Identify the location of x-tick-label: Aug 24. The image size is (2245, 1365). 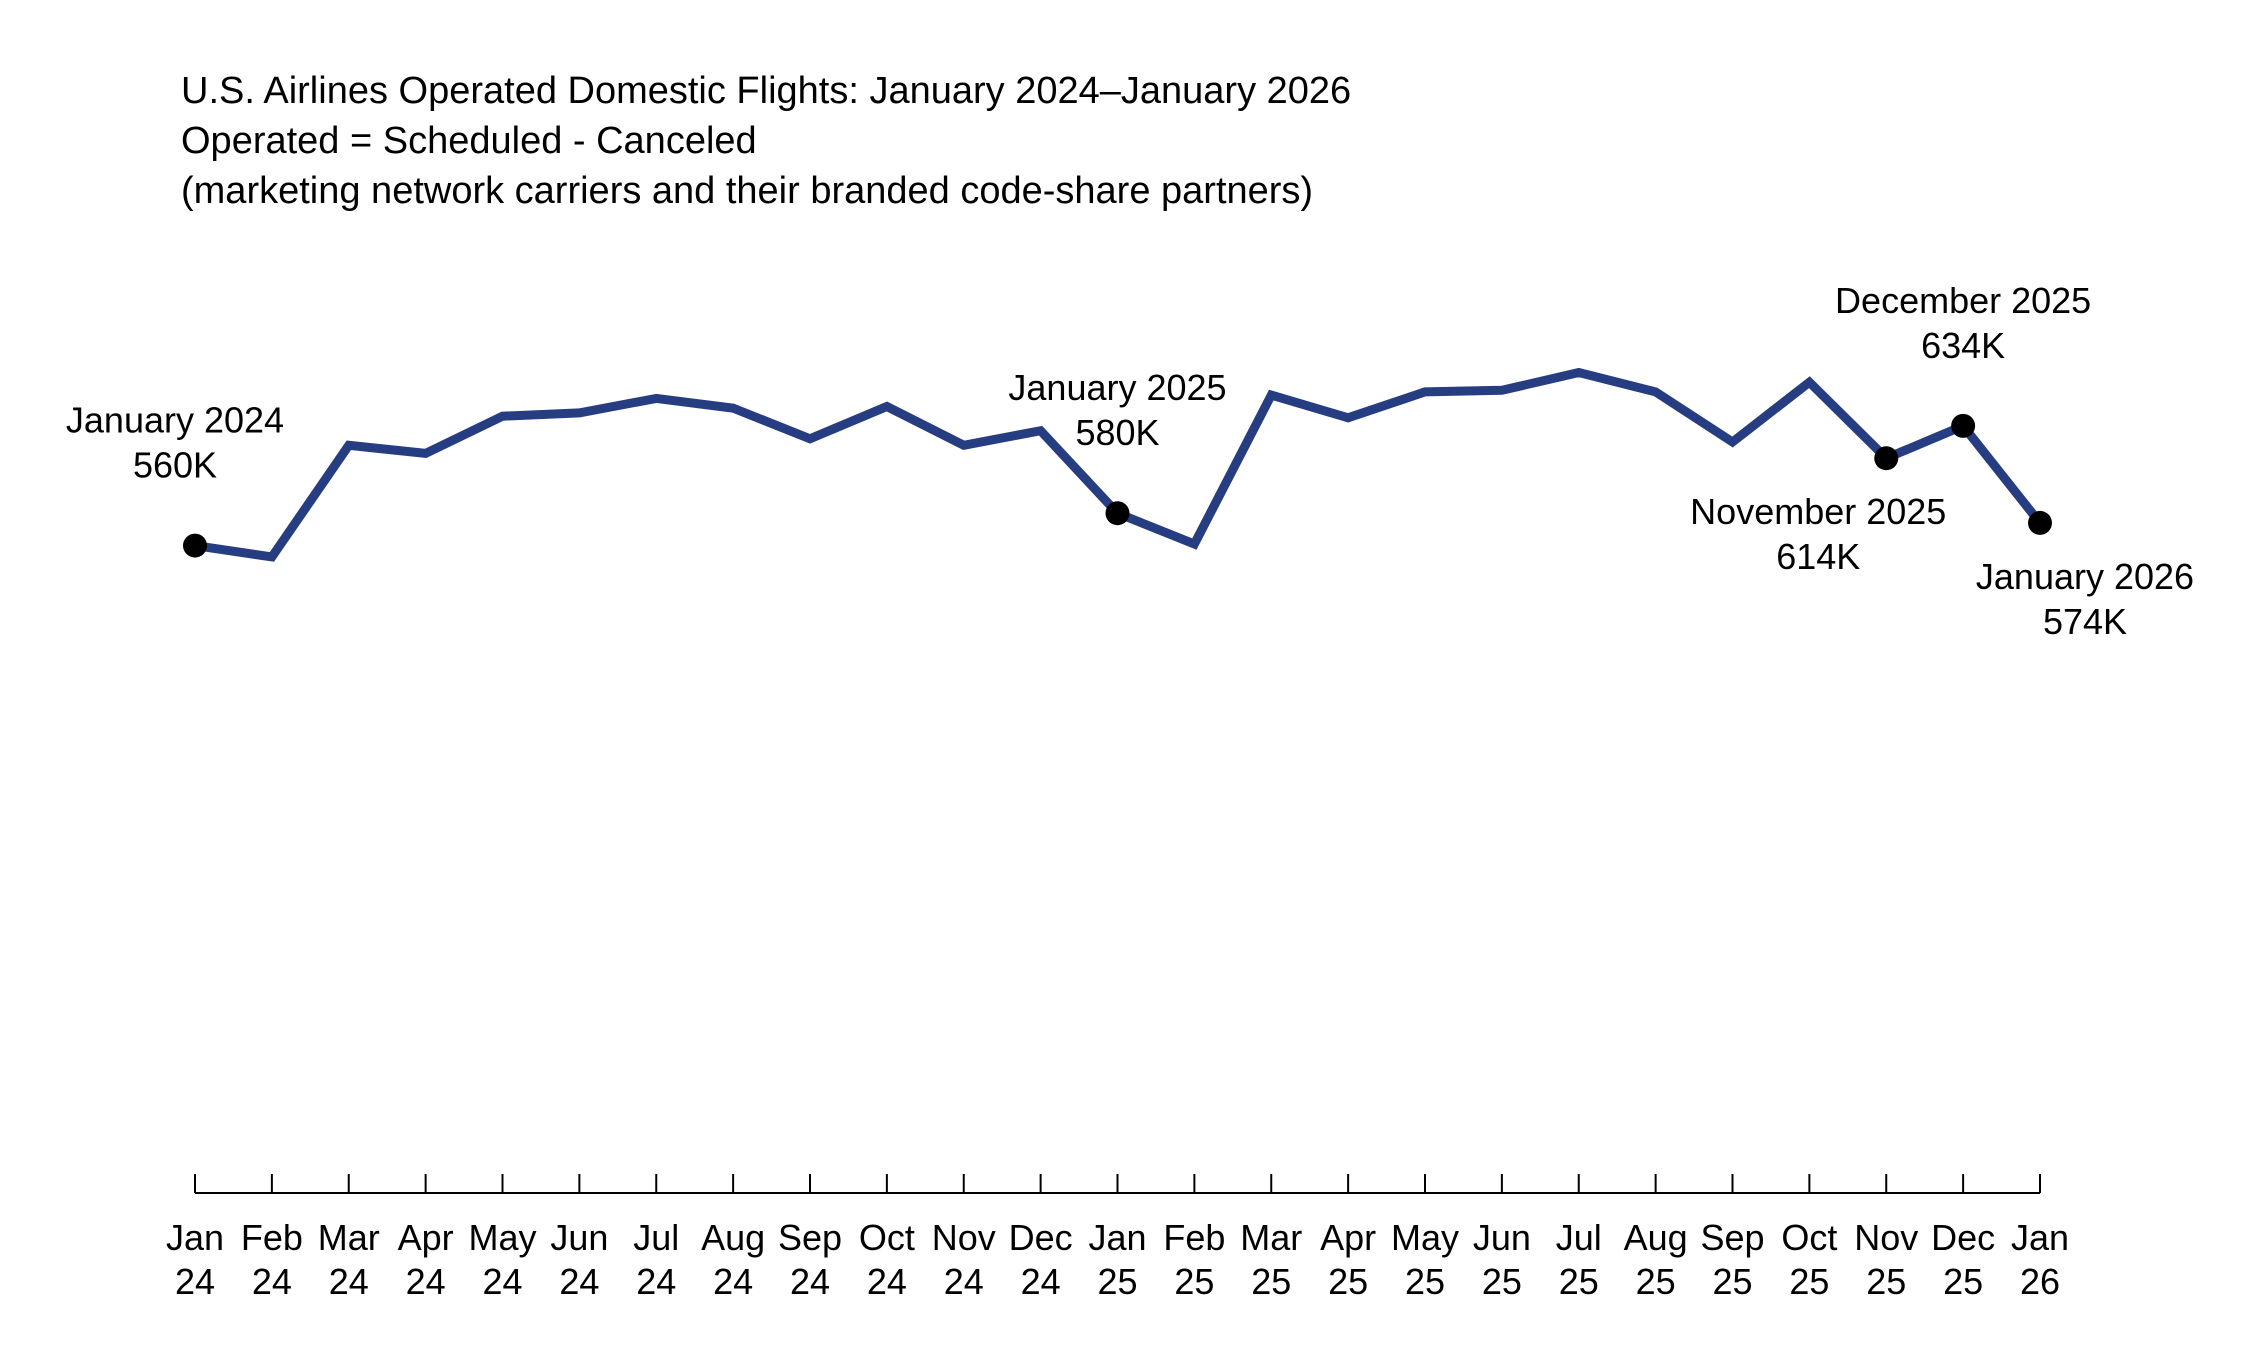
(733, 1259).